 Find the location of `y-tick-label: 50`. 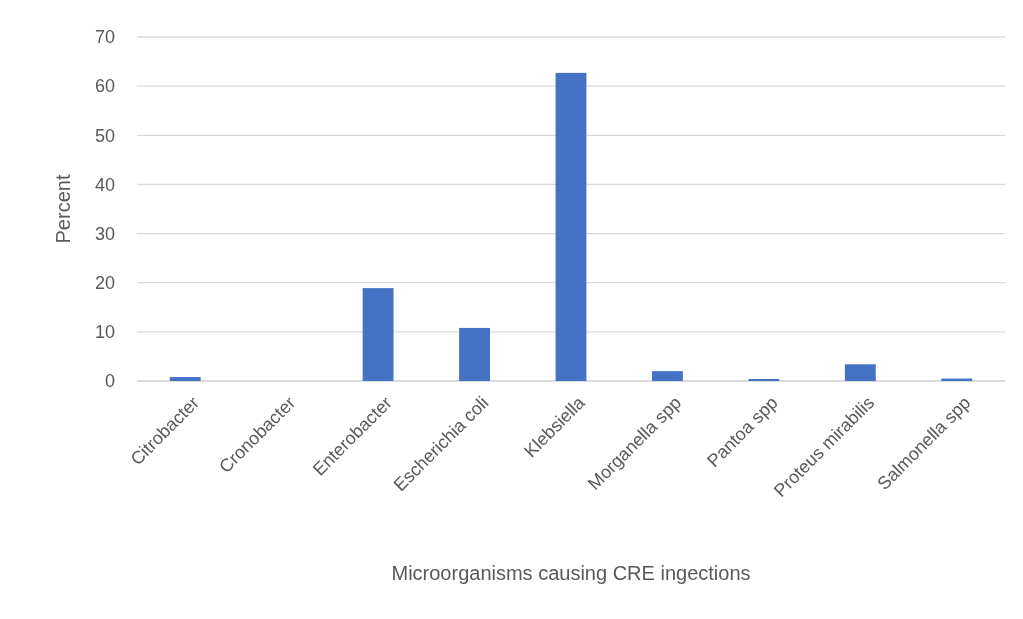

y-tick-label: 50 is located at coordinates (104, 135).